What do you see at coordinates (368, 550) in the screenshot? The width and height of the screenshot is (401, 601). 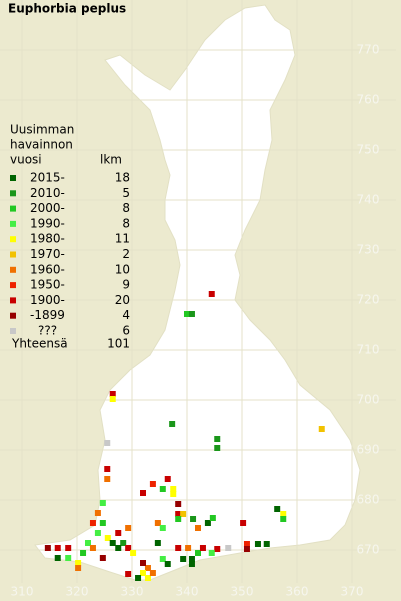 I see `y-tick-label: 670` at bounding box center [368, 550].